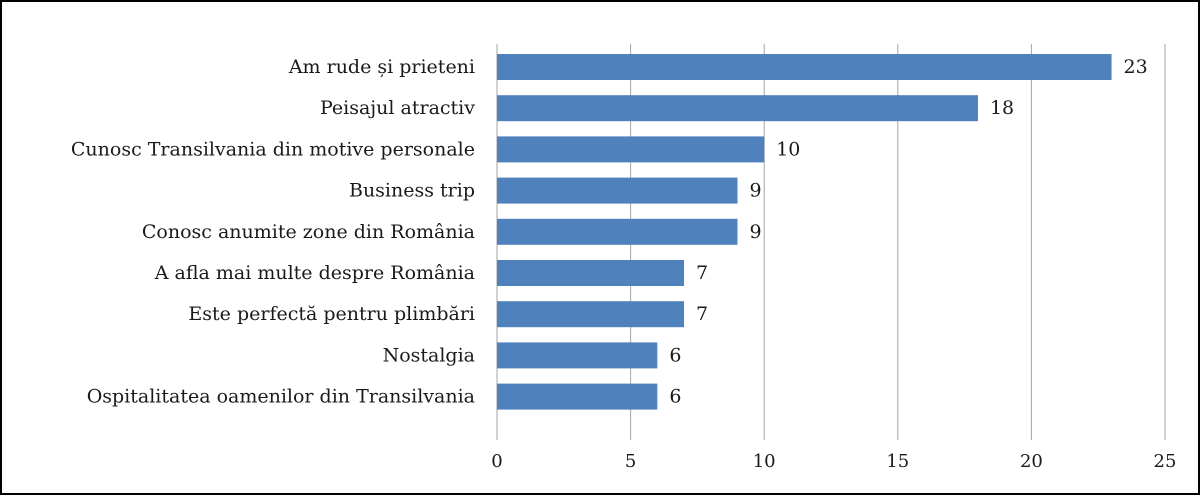  I want to click on x-axis-ticks: 0 5 10 15 20 25, so click(833, 461).